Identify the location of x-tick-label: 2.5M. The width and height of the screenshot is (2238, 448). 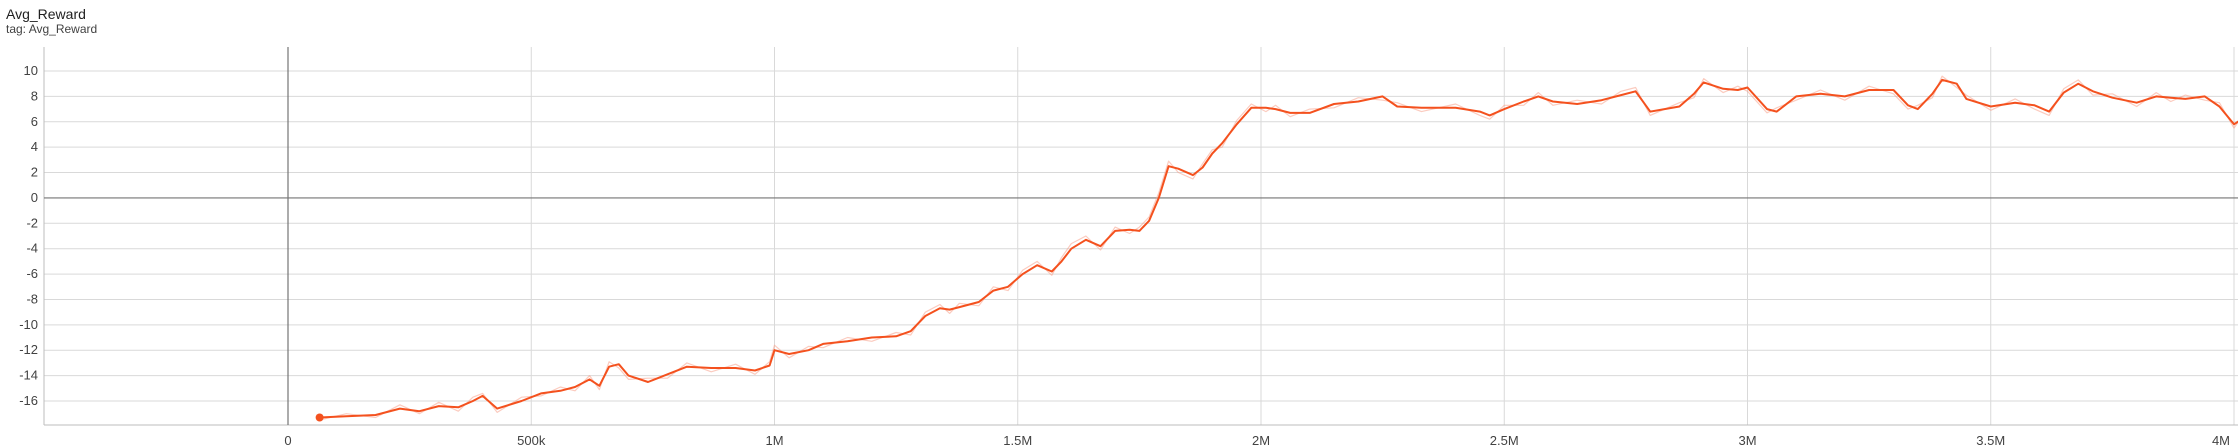
(1504, 440).